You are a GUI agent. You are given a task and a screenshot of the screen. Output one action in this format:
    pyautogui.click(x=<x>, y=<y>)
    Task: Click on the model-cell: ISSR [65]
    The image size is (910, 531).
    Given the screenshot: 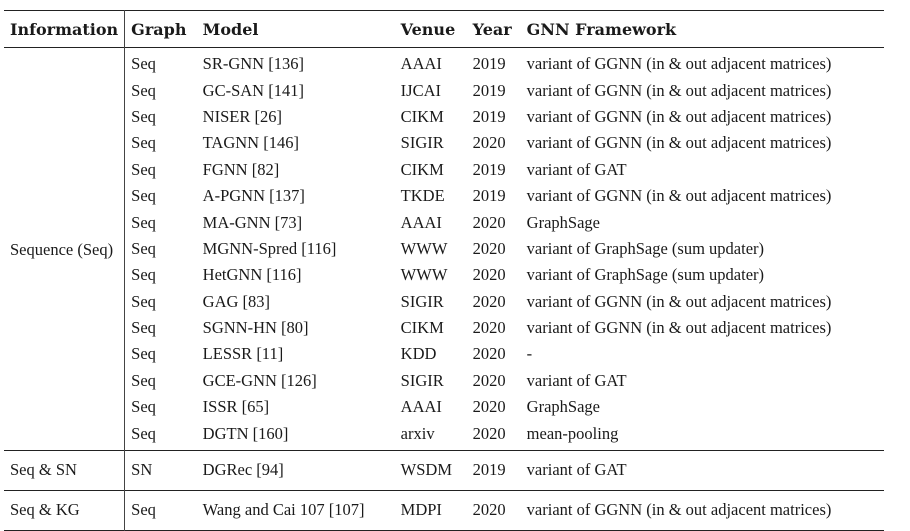 What is the action you would take?
    pyautogui.click(x=236, y=407)
    